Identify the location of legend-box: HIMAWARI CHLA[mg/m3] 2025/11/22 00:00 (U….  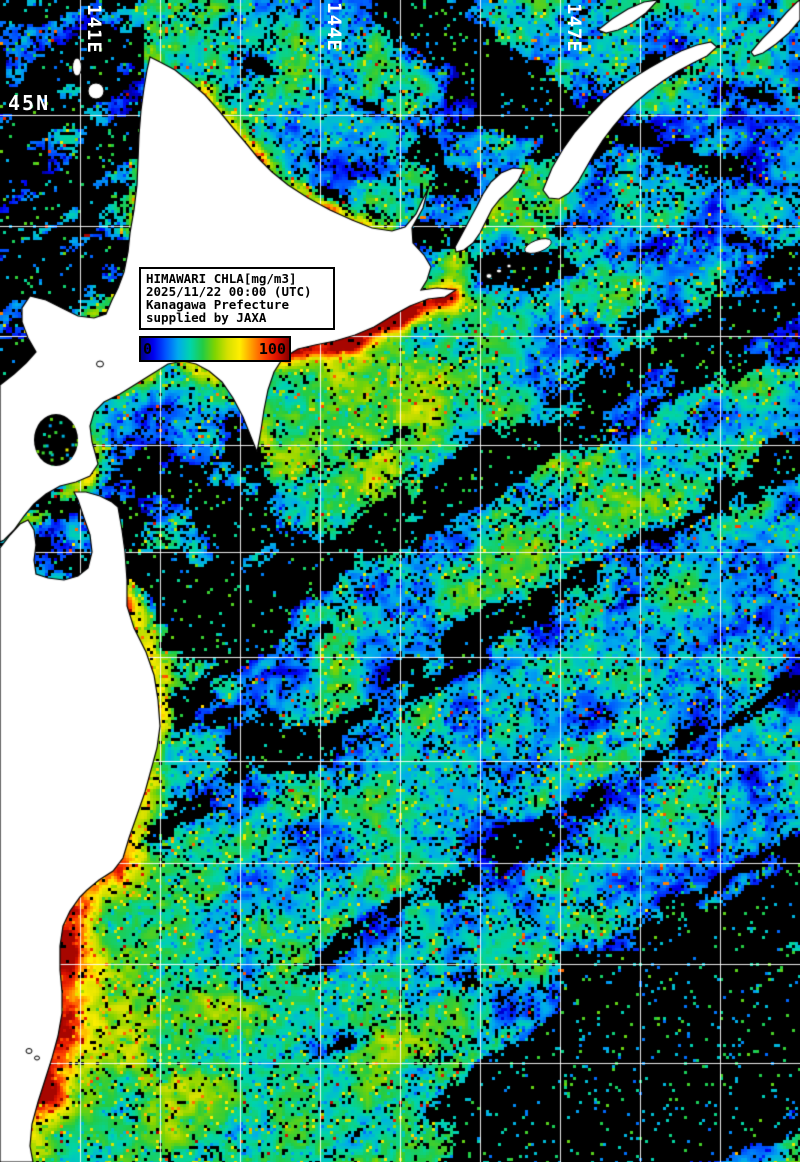
(237, 298).